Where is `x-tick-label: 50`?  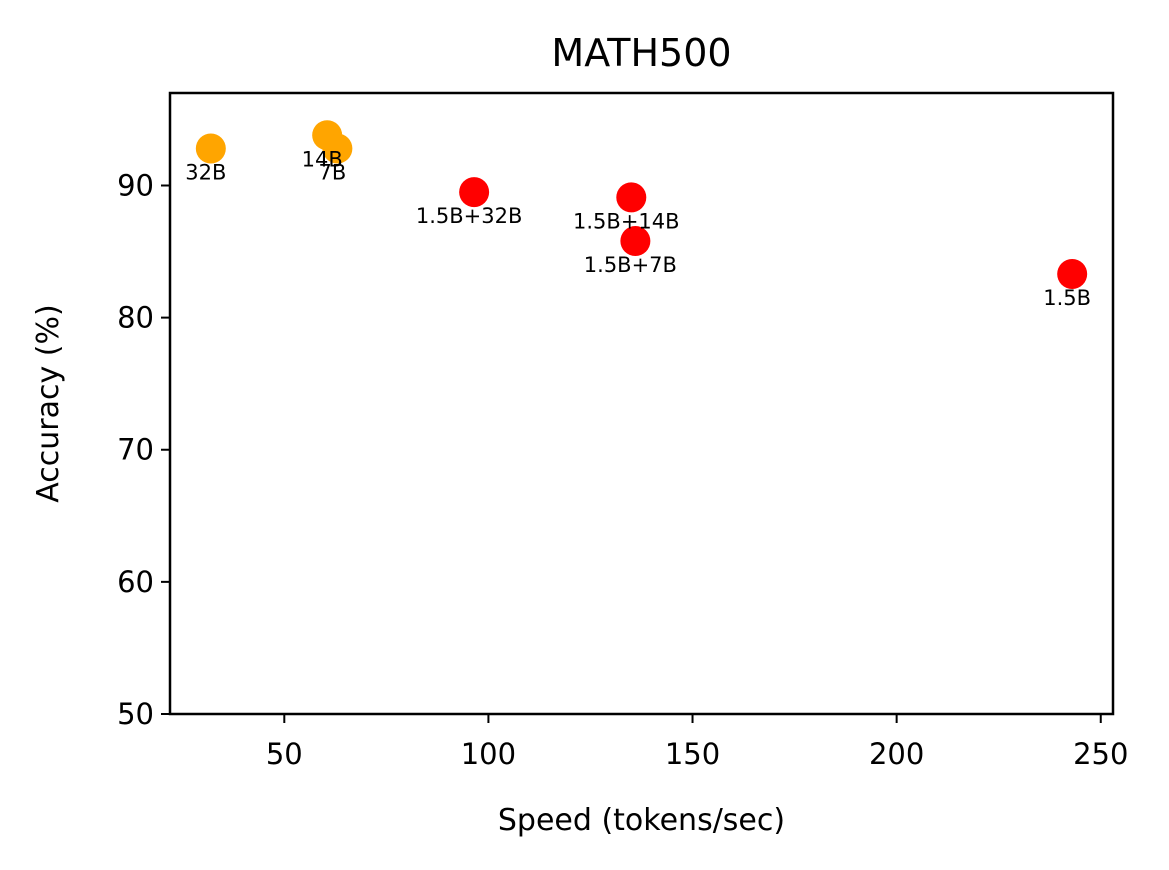 x-tick-label: 50 is located at coordinates (284, 754).